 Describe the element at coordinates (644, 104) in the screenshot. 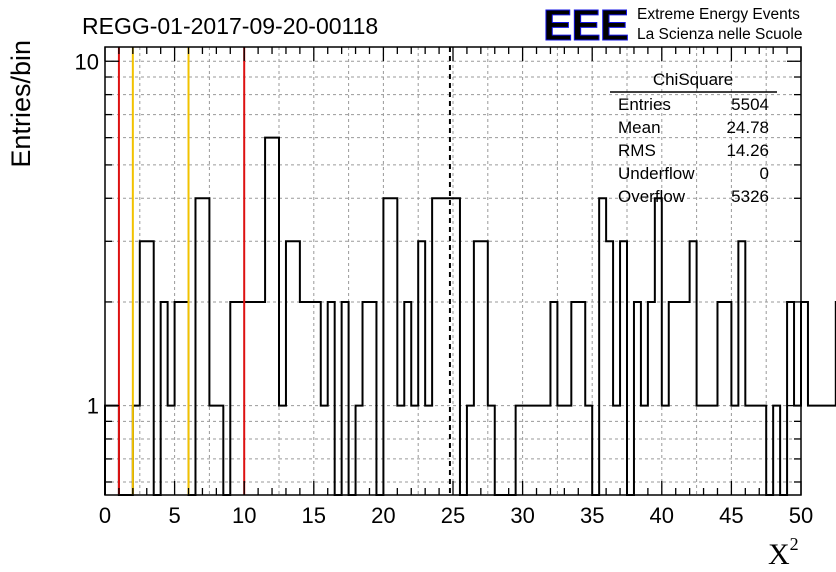

I see `stats-label-entries: Entries` at that location.